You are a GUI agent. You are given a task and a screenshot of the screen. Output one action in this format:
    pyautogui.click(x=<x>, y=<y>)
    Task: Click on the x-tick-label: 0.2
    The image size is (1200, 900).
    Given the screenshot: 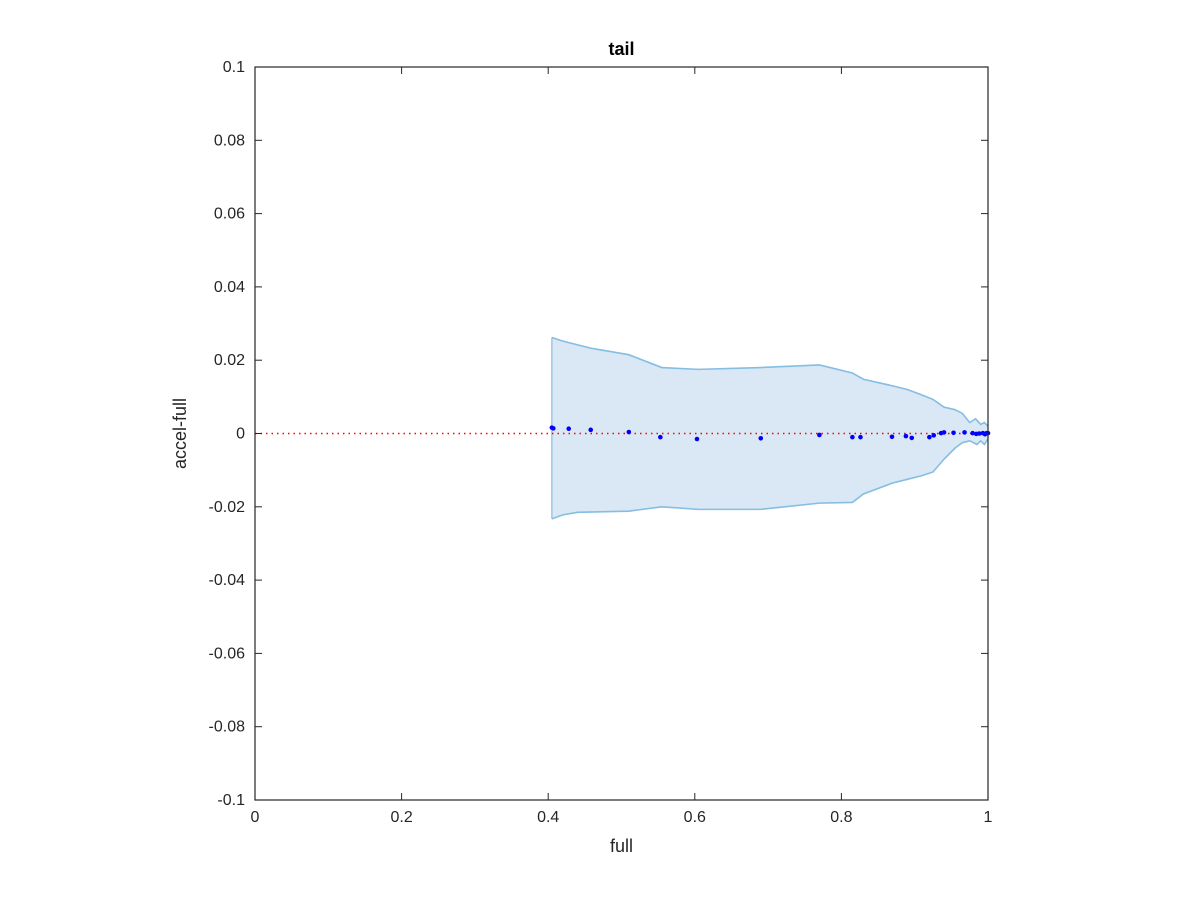 What is the action you would take?
    pyautogui.click(x=401, y=817)
    